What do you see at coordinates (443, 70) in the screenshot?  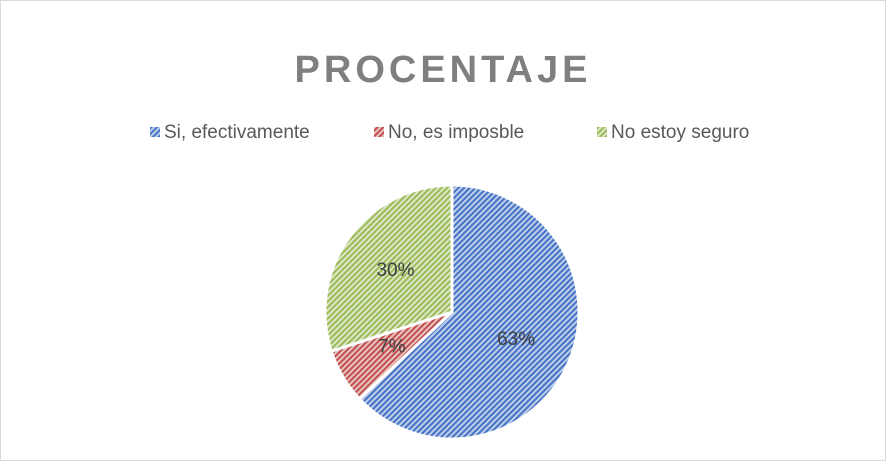 I see `chart-title: PROCENTAJE` at bounding box center [443, 70].